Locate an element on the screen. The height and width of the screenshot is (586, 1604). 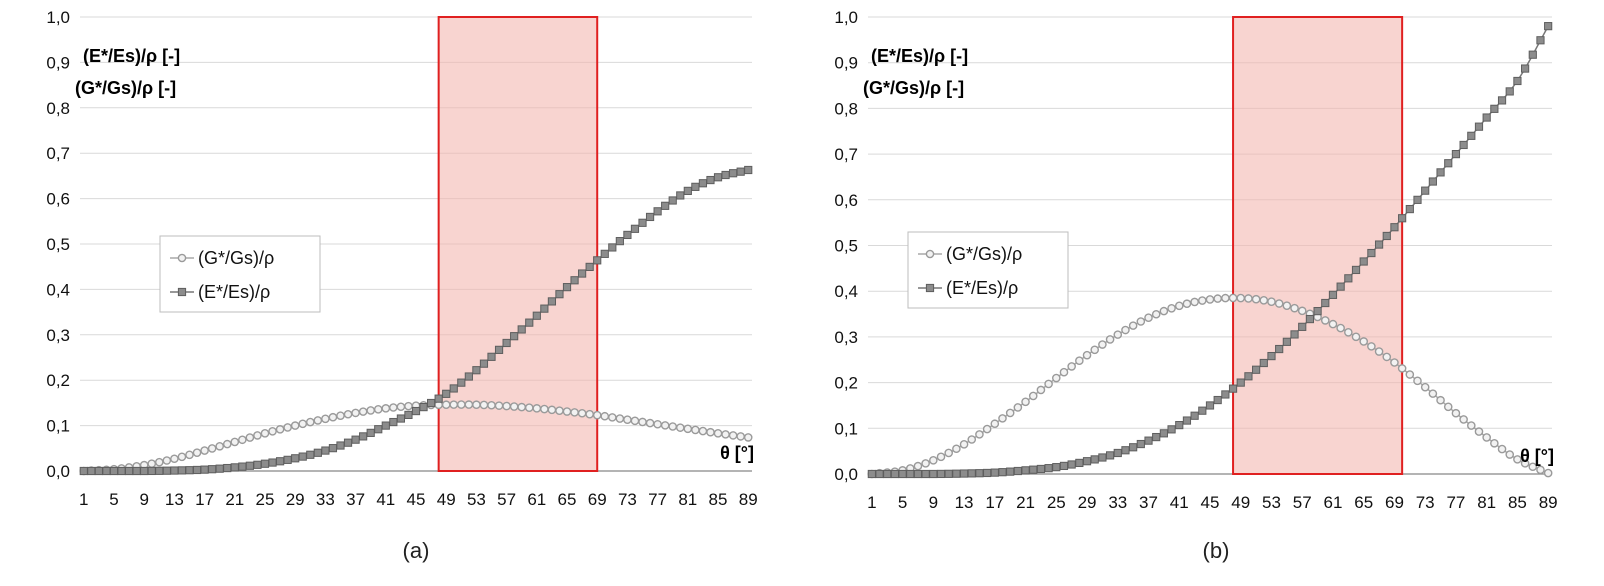
panel-caption: (b) is located at coordinates (1216, 550).